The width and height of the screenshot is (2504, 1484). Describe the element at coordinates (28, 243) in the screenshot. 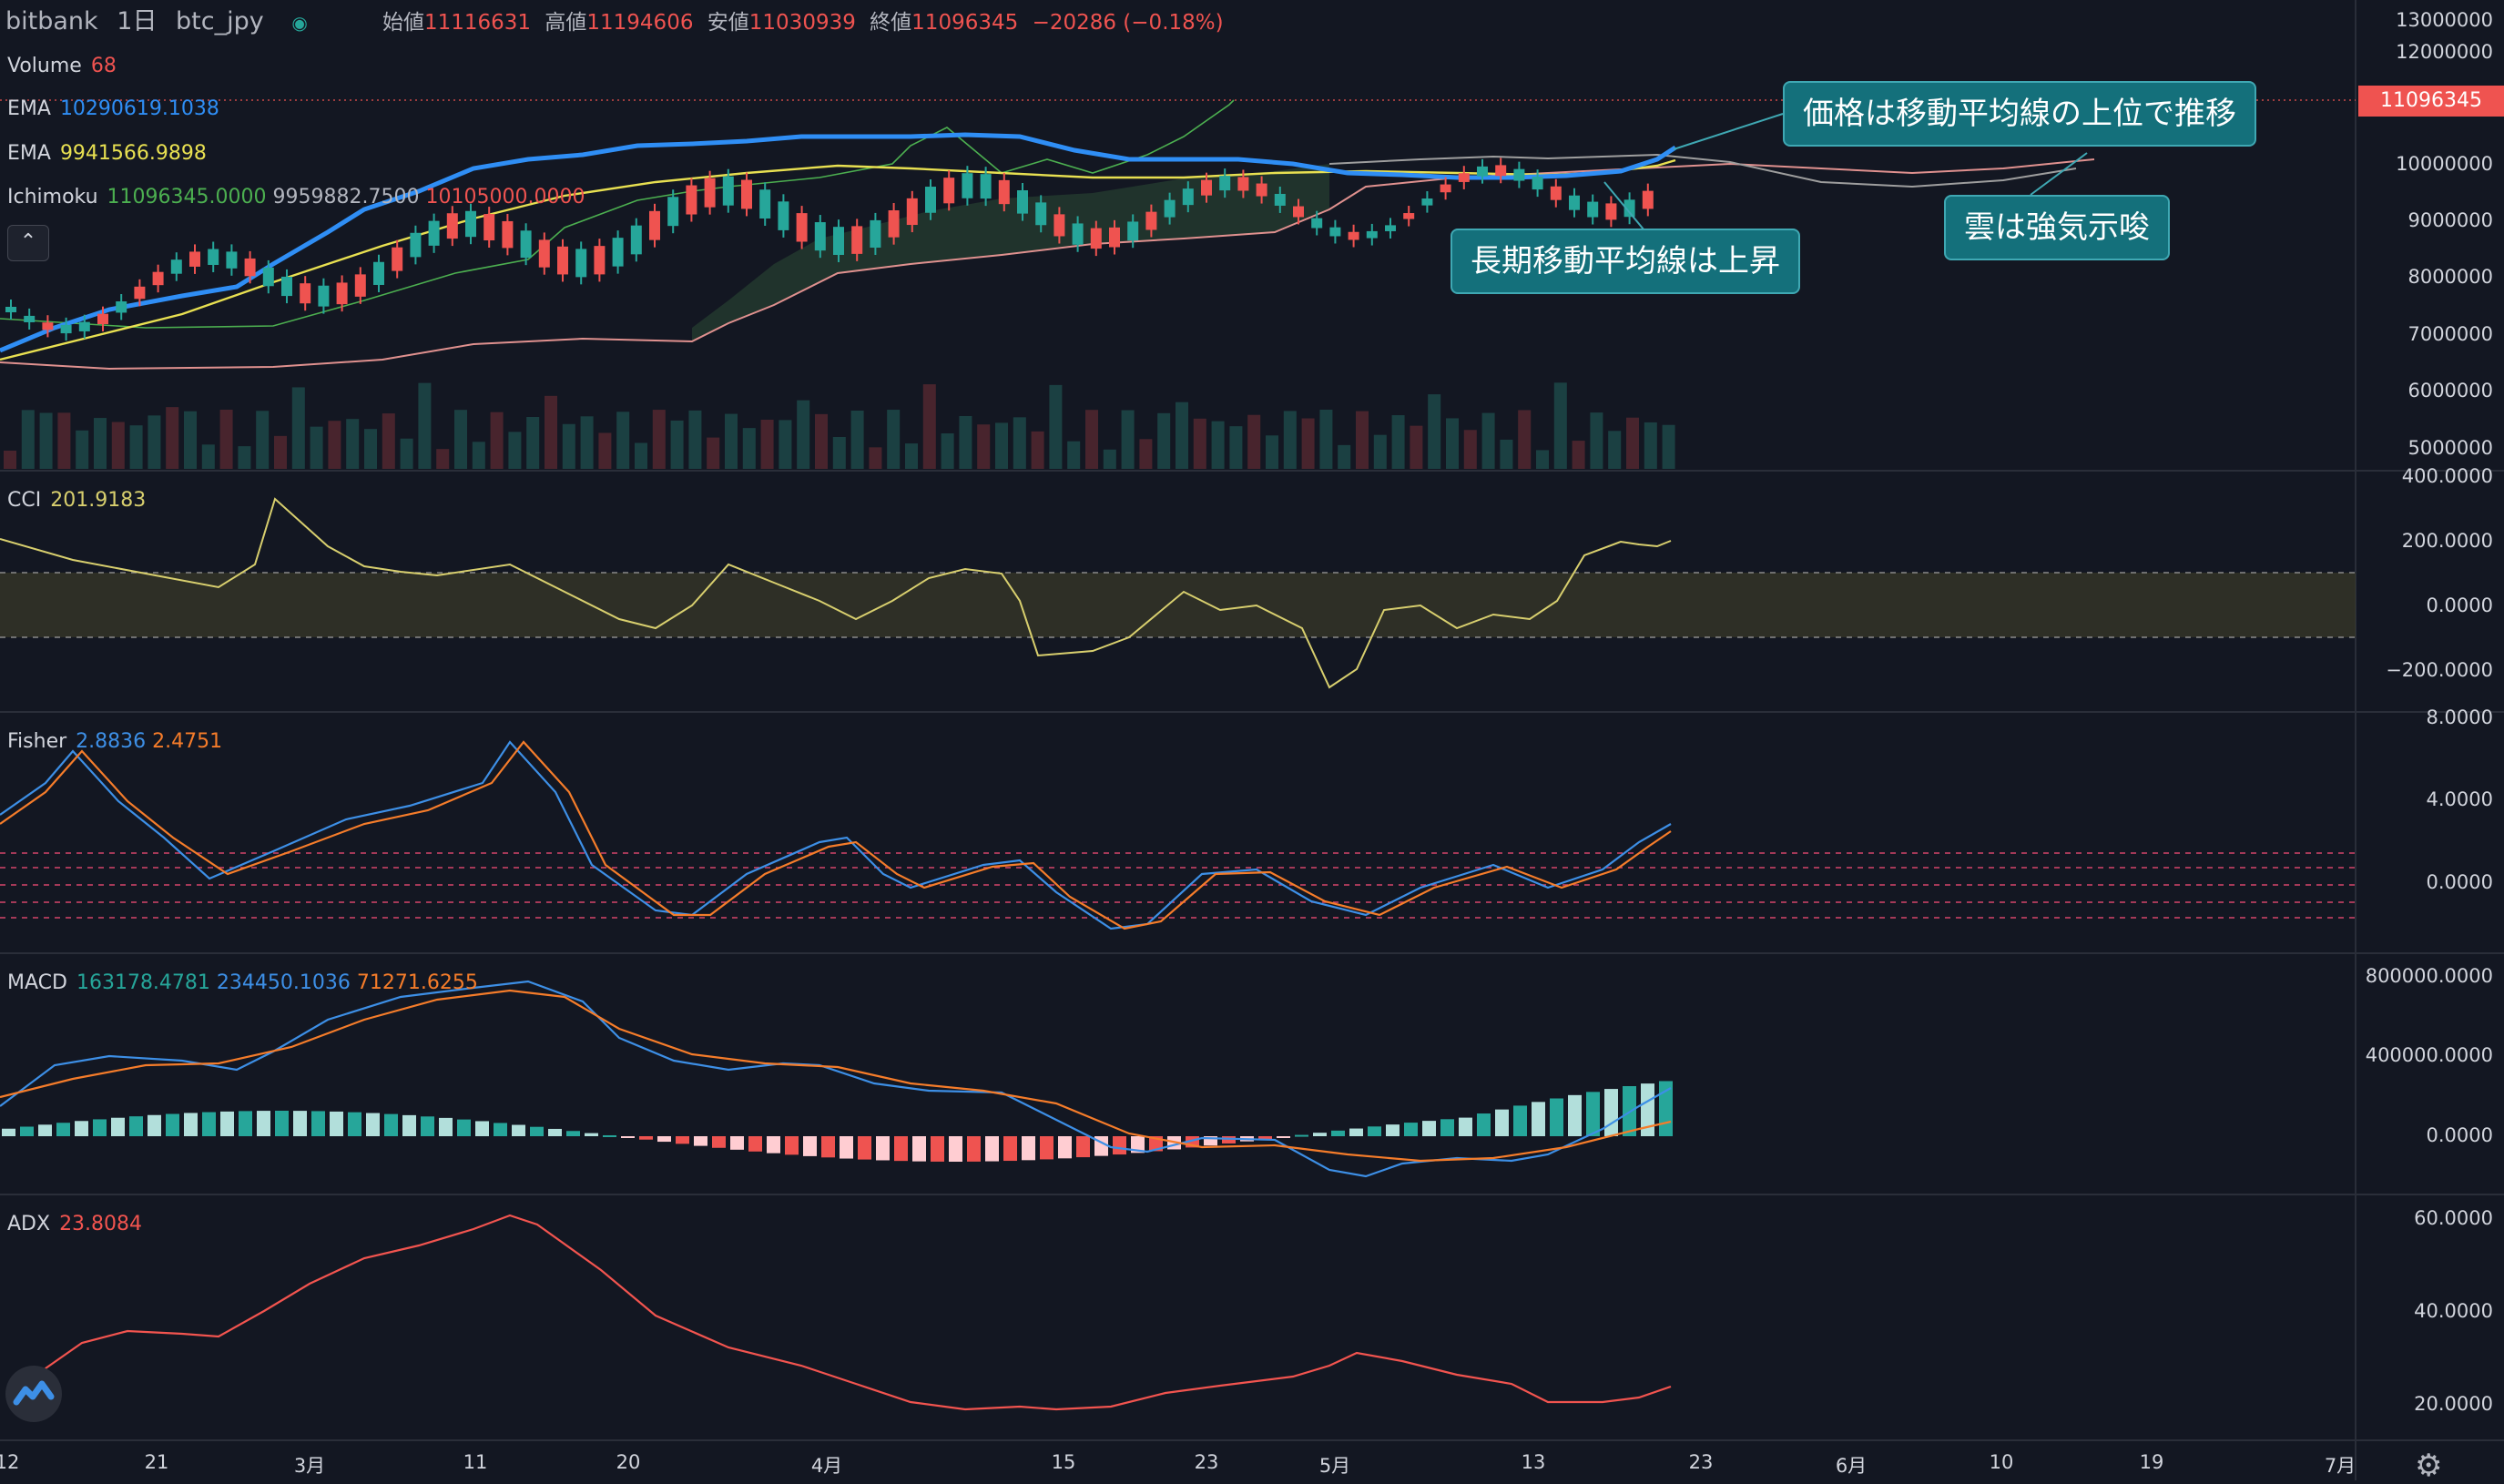

I see `collapse-legend-button: ⌃` at that location.